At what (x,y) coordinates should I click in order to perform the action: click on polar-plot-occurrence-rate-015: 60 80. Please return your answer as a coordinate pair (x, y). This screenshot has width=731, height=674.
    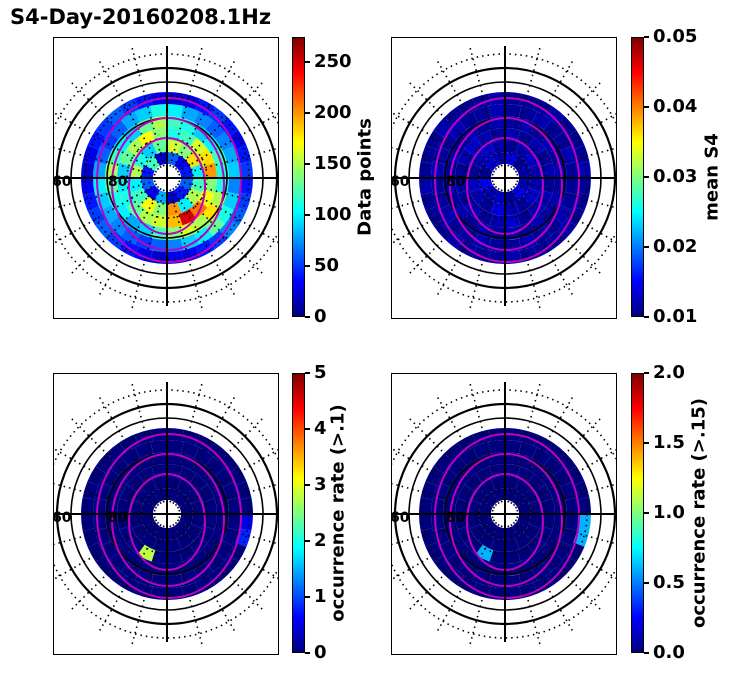
    Looking at the image, I should click on (504, 514).